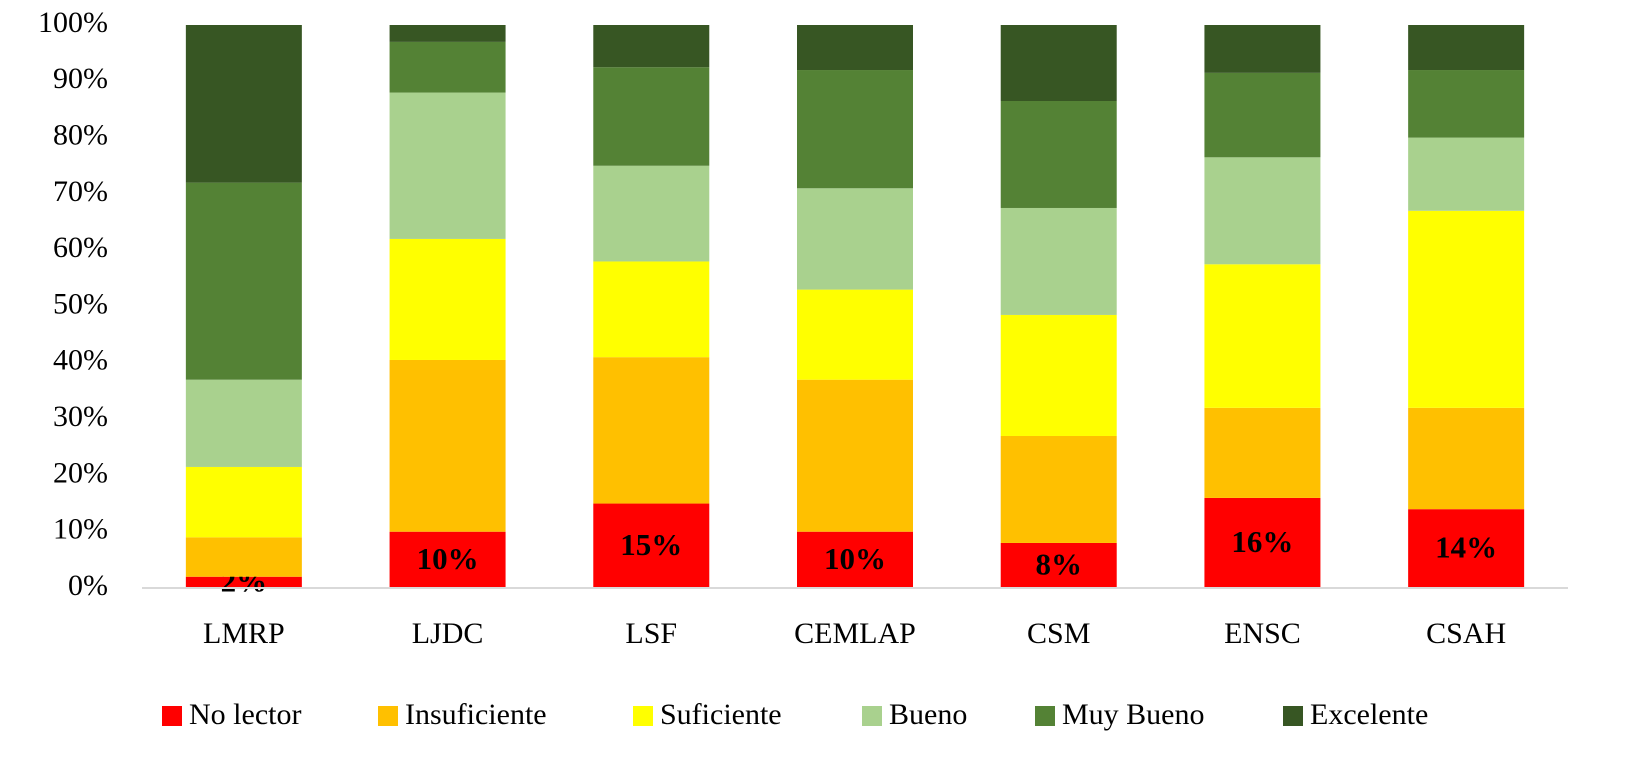  I want to click on data-label: 8%, so click(1058, 564).